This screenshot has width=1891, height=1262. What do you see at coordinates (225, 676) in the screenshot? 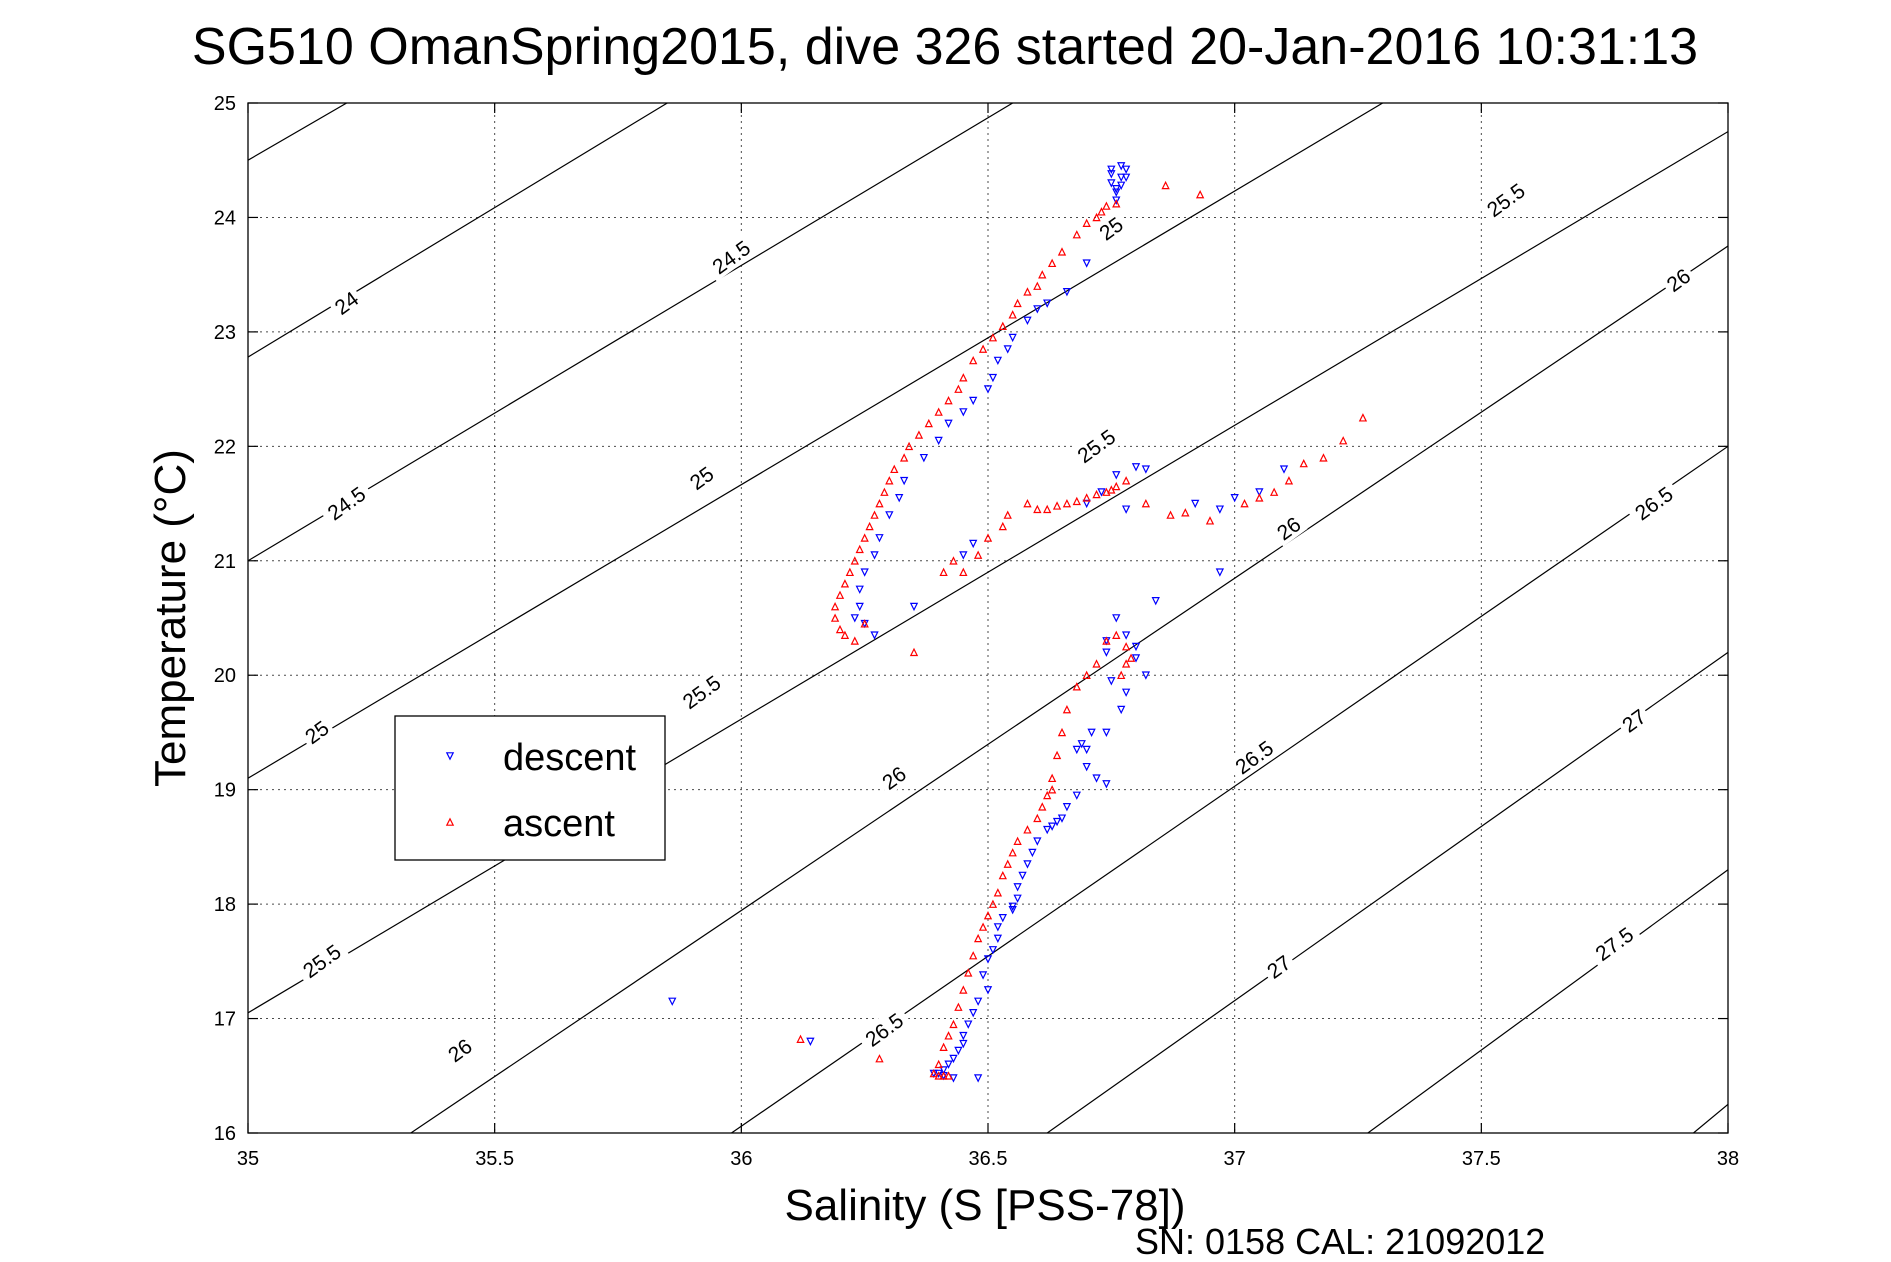
I see `y-tick-label: 20` at bounding box center [225, 676].